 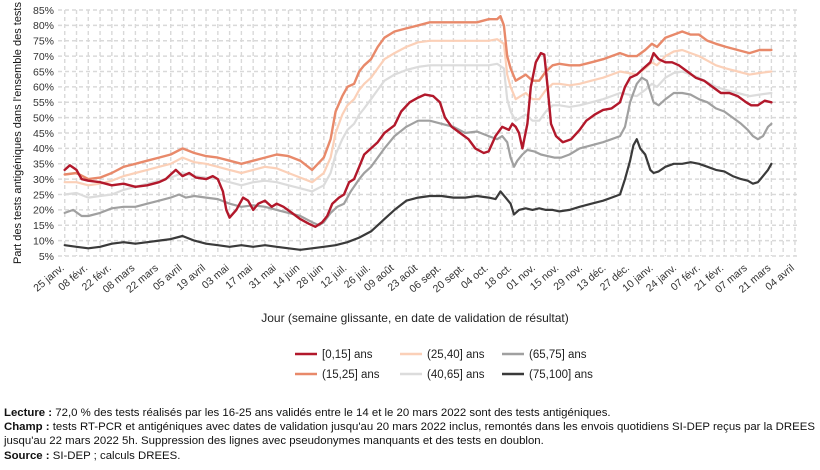 I want to click on y-tick-label: 5%, so click(x=46, y=257).